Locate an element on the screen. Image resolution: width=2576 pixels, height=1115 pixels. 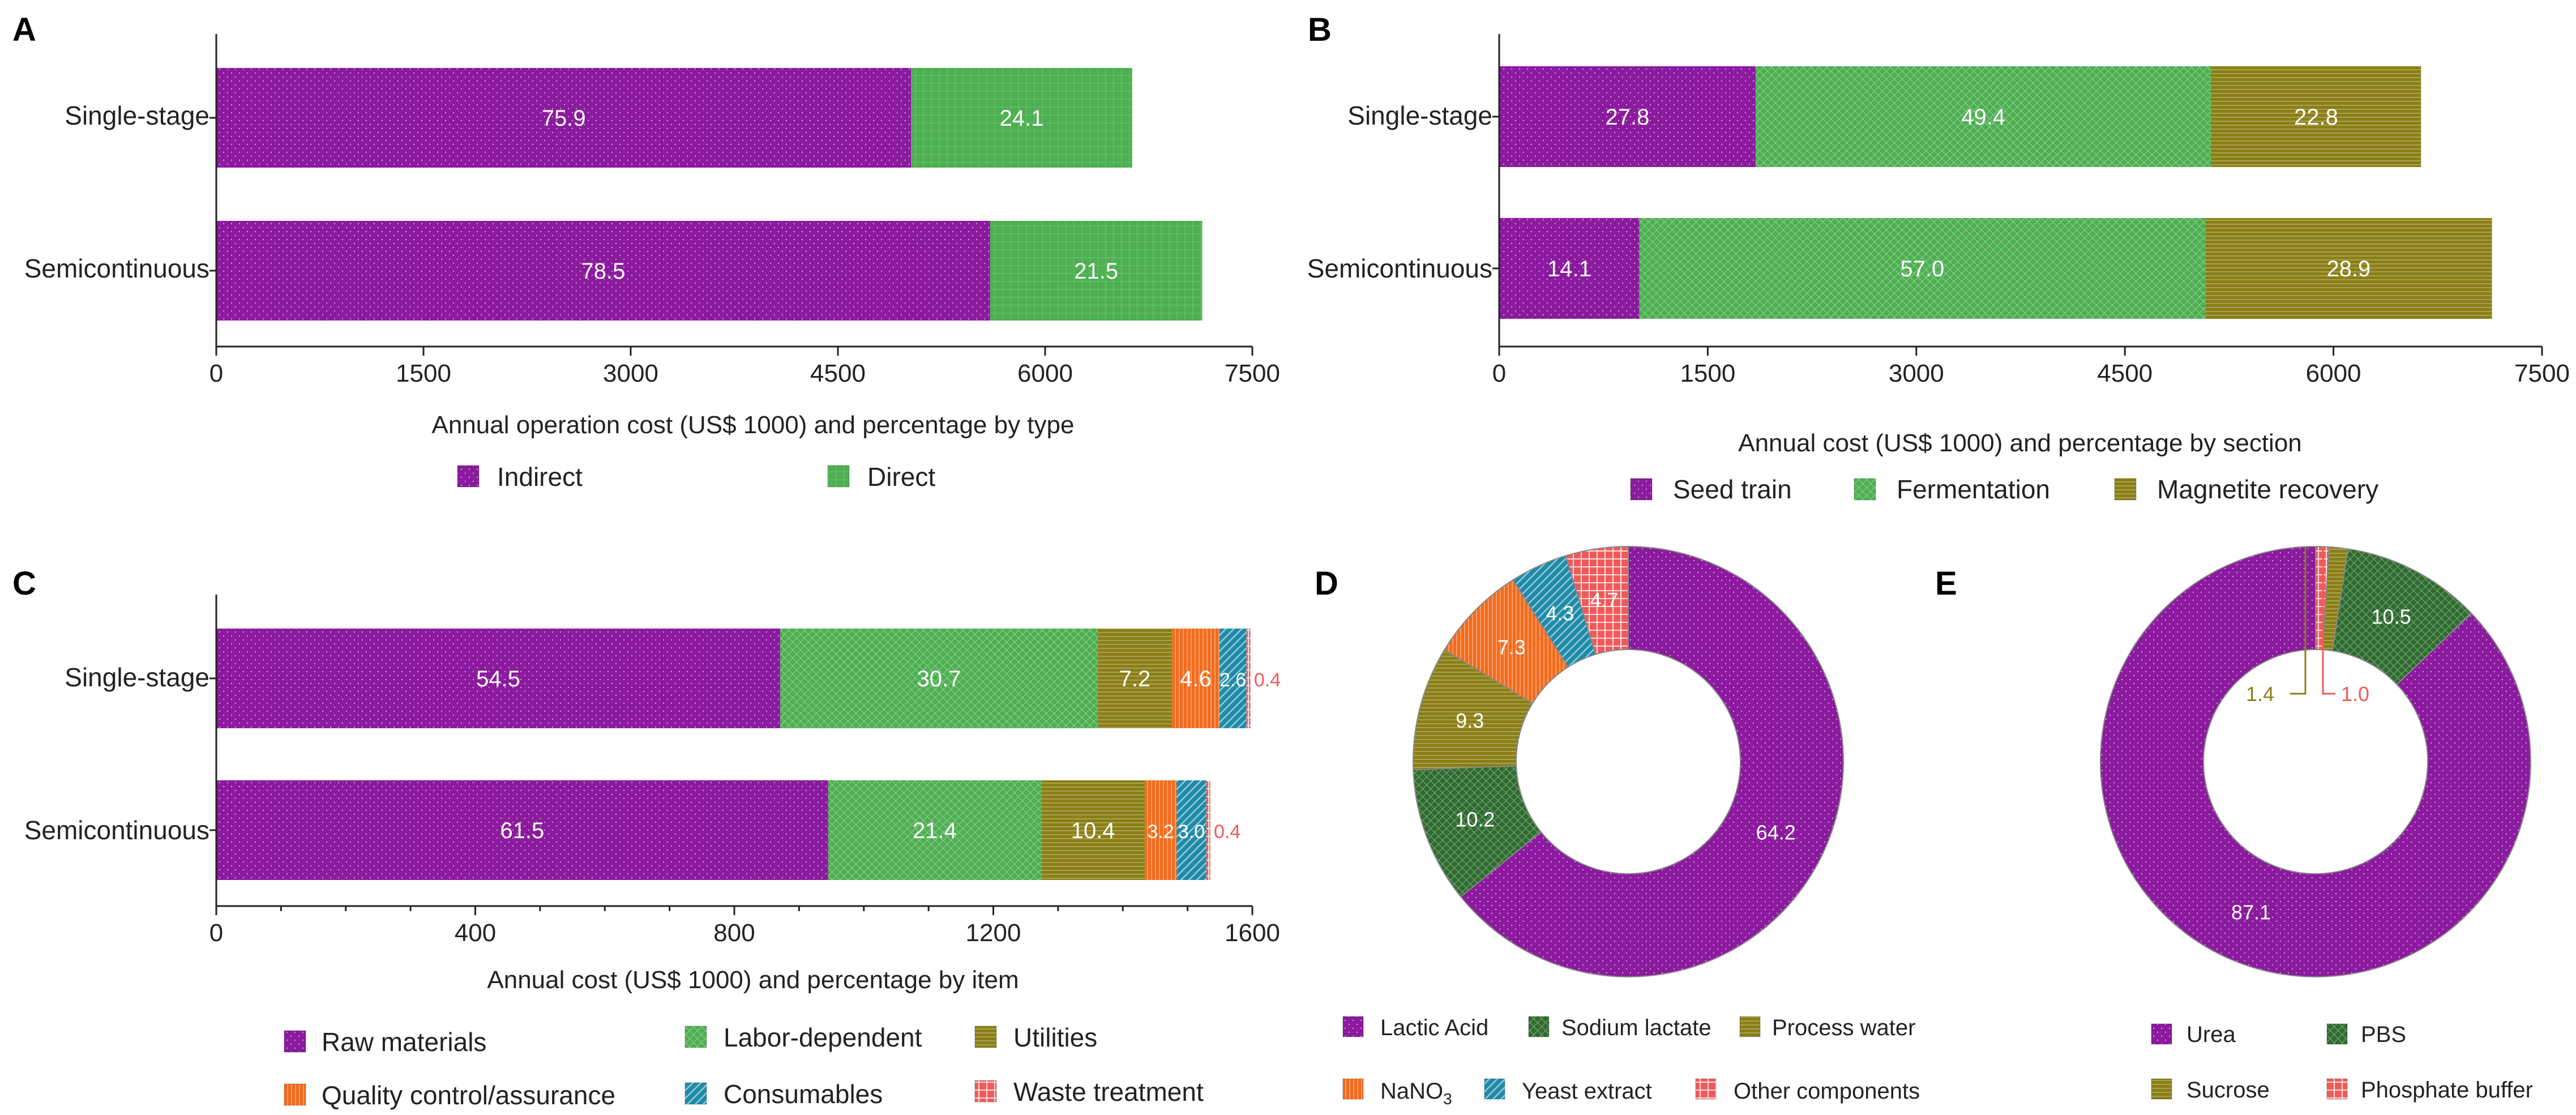
panel-c-letter: C is located at coordinates (24, 583).